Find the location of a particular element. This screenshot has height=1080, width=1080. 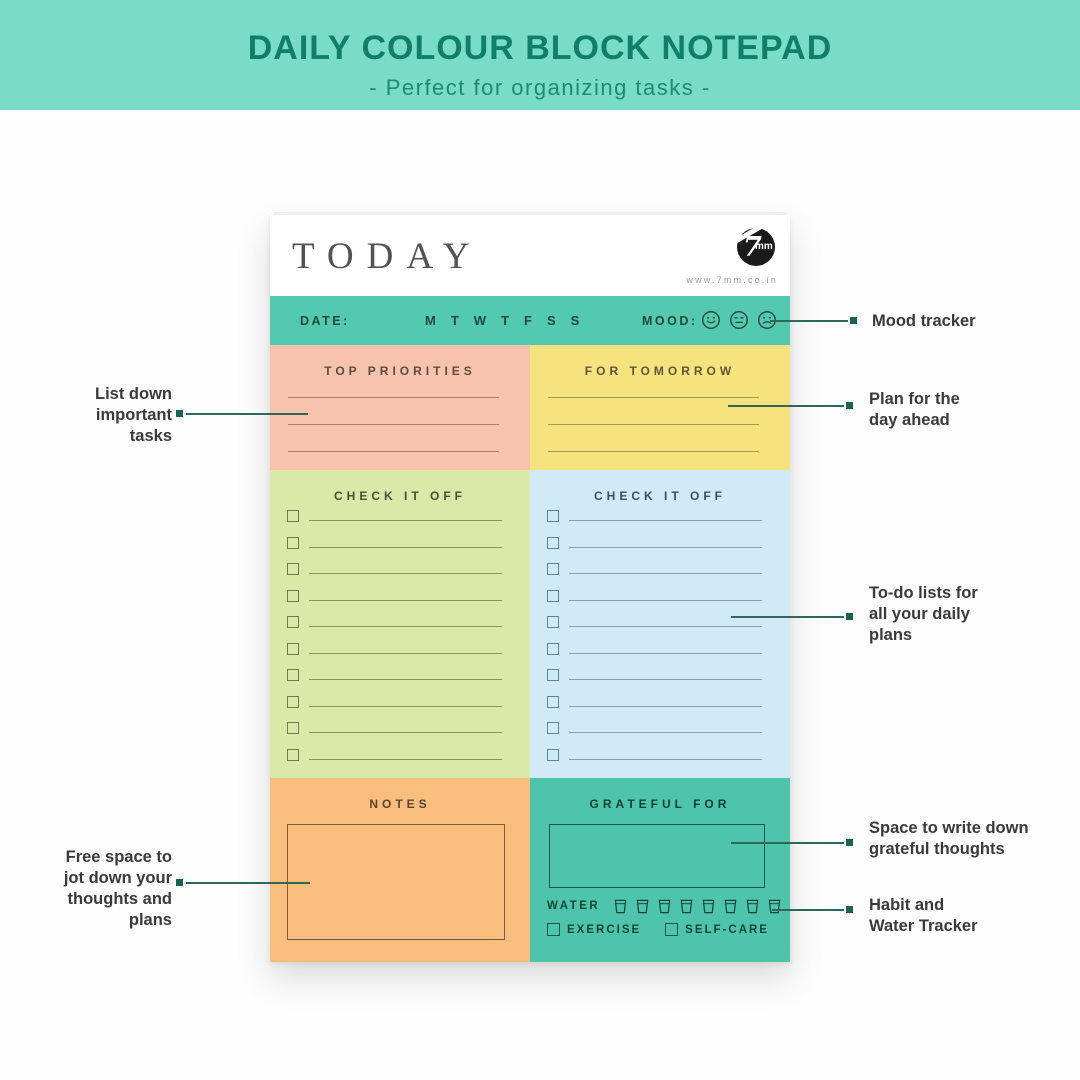

callout-important-tasks: List down important tasks is located at coordinates (133, 415).